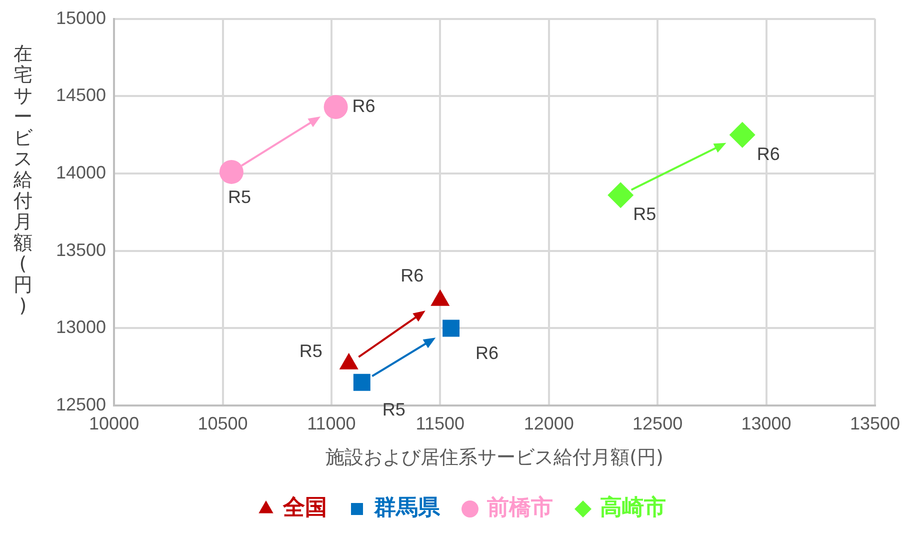  What do you see at coordinates (407, 508) in the screenshot?
I see `legend-label: 群馬県` at bounding box center [407, 508].